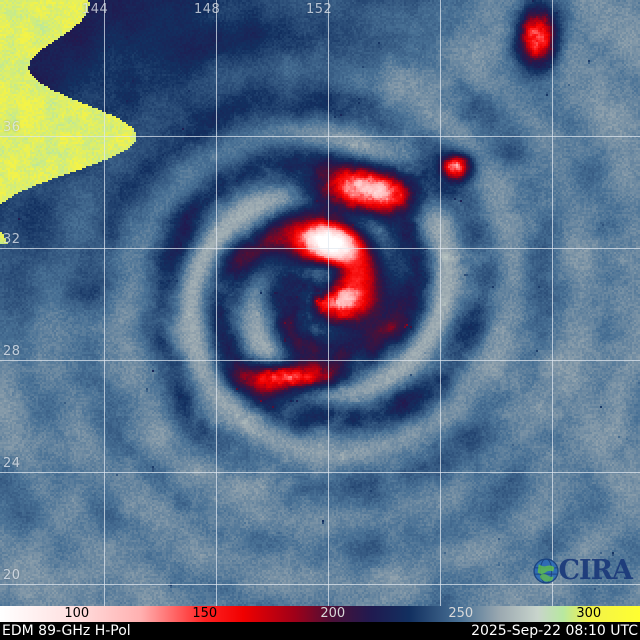 This screenshot has width=640, height=640. Describe the element at coordinates (66, 631) in the screenshot. I see `product-label: EDM 89-GHz H-Pol` at that location.